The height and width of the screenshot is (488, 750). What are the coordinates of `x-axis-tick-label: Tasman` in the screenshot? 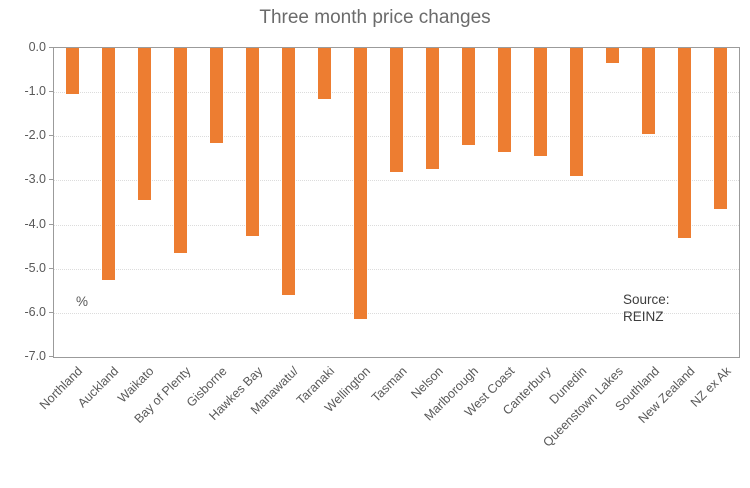 It's located at (389, 384).